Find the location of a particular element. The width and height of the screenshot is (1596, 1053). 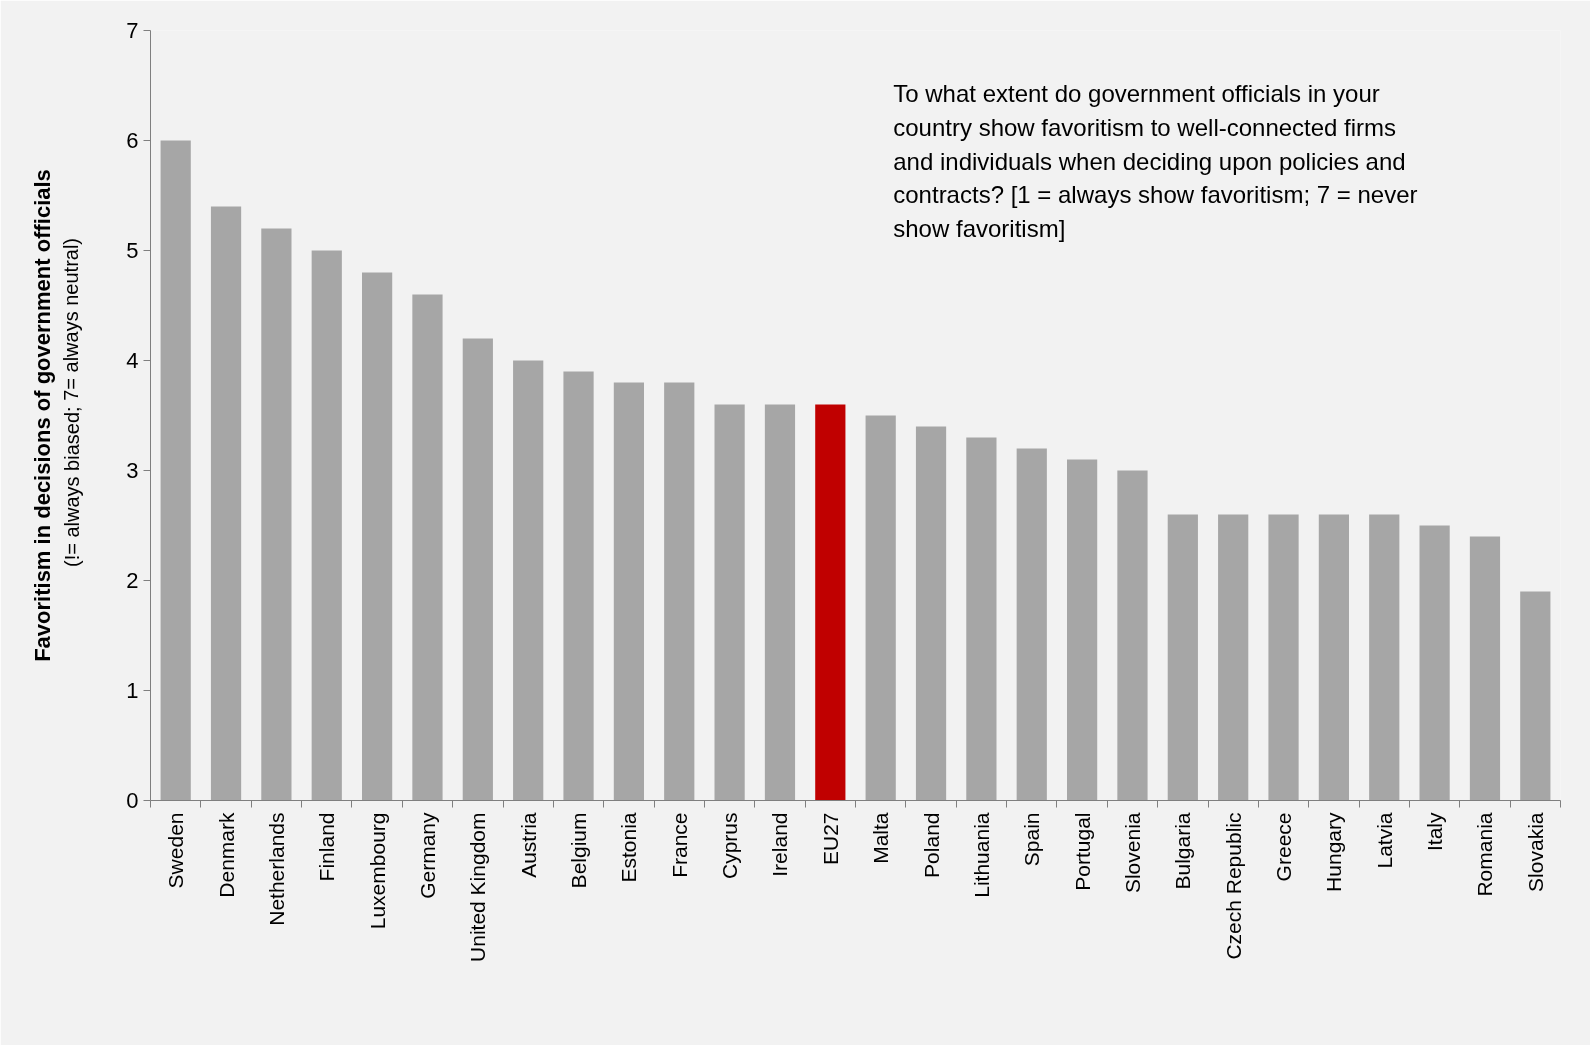

x-tick-label: Finland is located at coordinates (327, 847).